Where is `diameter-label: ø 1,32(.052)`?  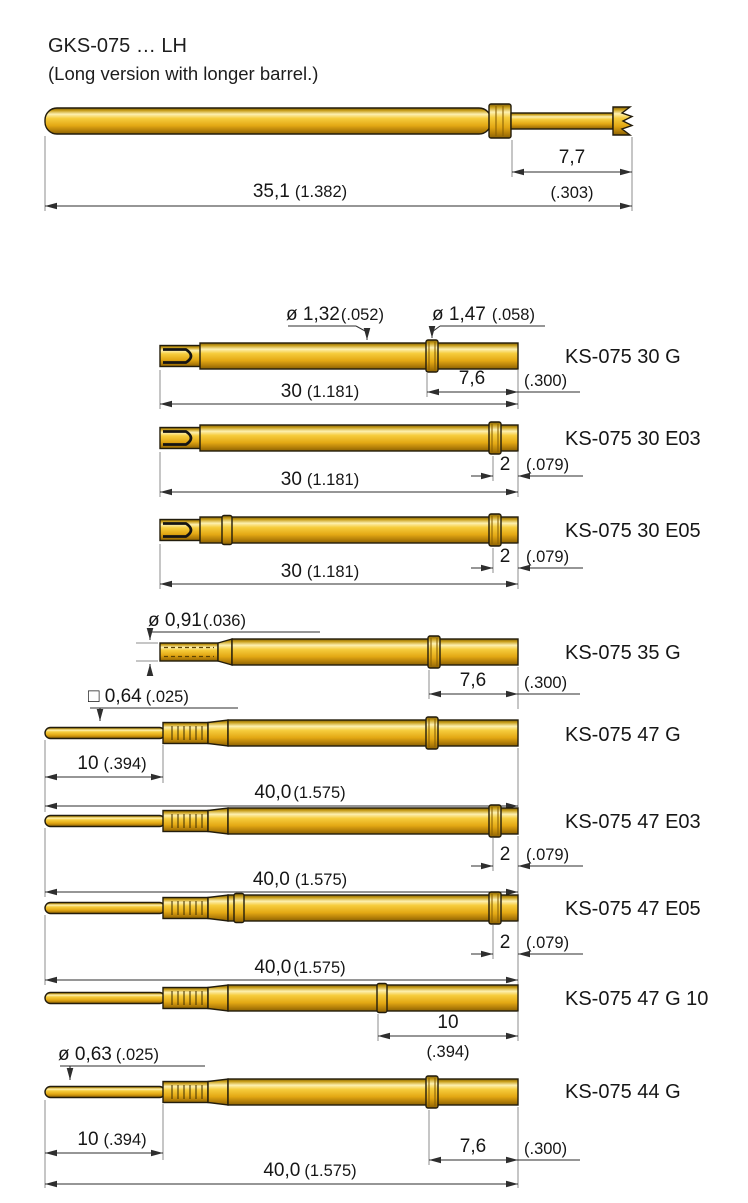
diameter-label: ø 1,32(.052) is located at coordinates (335, 314).